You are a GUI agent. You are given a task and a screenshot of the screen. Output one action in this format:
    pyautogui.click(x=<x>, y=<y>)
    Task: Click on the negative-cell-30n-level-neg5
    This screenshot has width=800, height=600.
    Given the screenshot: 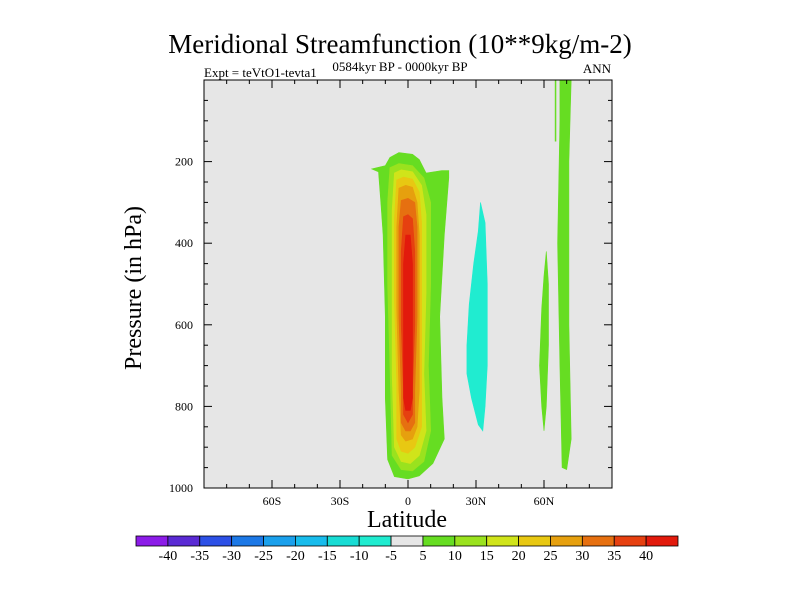 What is the action you would take?
    pyautogui.click(x=477, y=317)
    